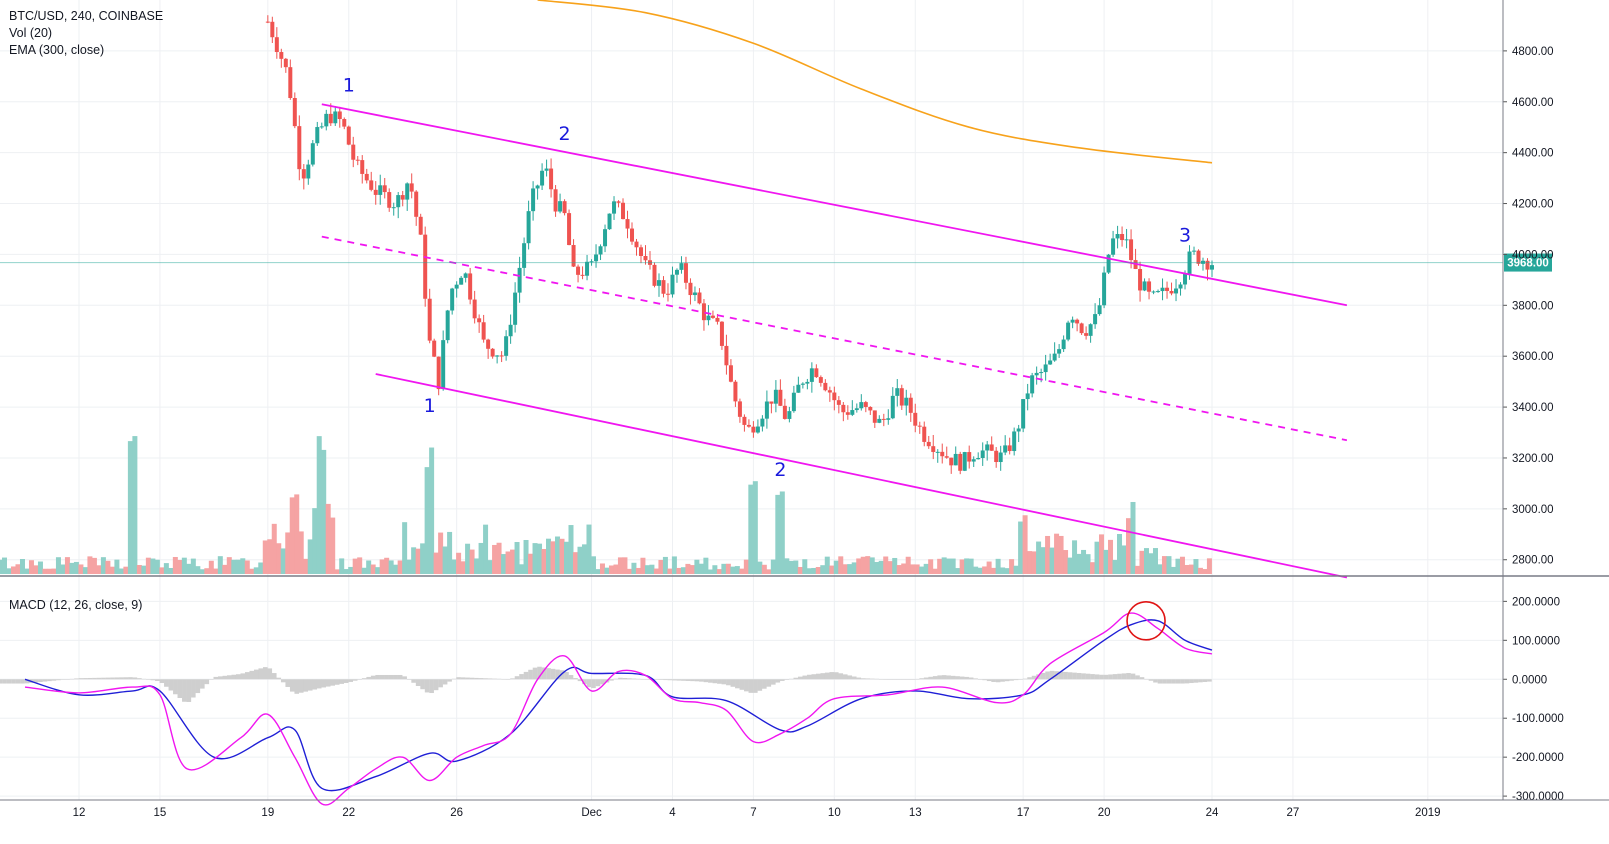 This screenshot has height=844, width=1609. What do you see at coordinates (1533, 408) in the screenshot?
I see `price-tick-label: 3400.00` at bounding box center [1533, 408].